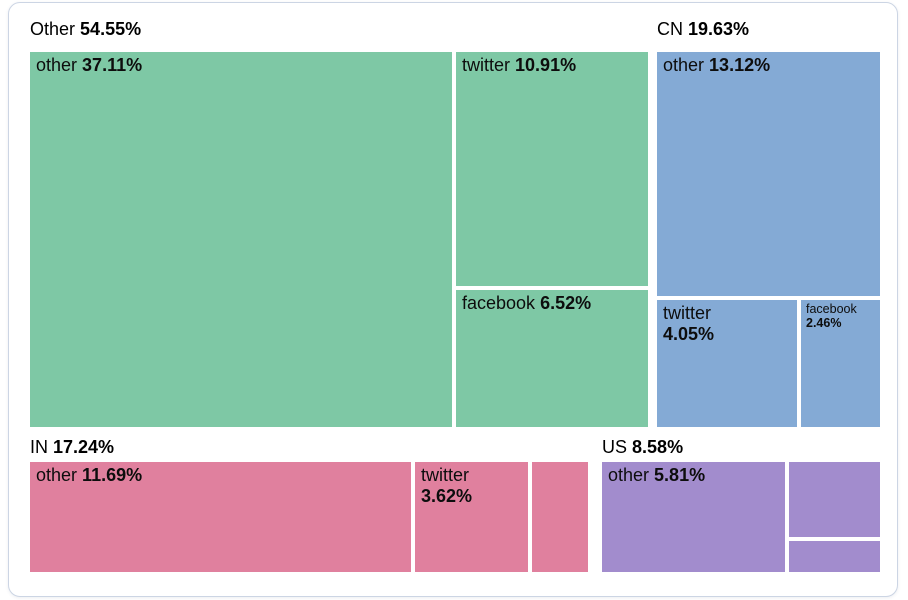 Image resolution: width=908 pixels, height=600 pixels. Describe the element at coordinates (546, 65) in the screenshot. I see `cell-share: 10.91%` at that location.